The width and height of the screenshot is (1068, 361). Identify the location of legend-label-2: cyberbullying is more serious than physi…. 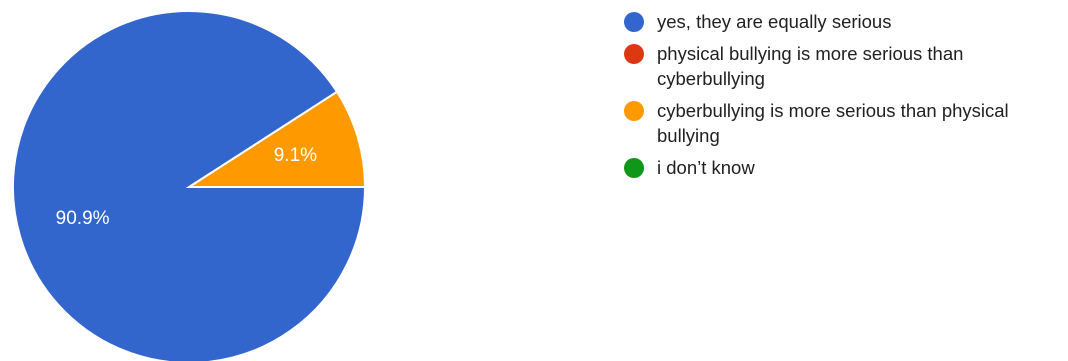
(833, 123).